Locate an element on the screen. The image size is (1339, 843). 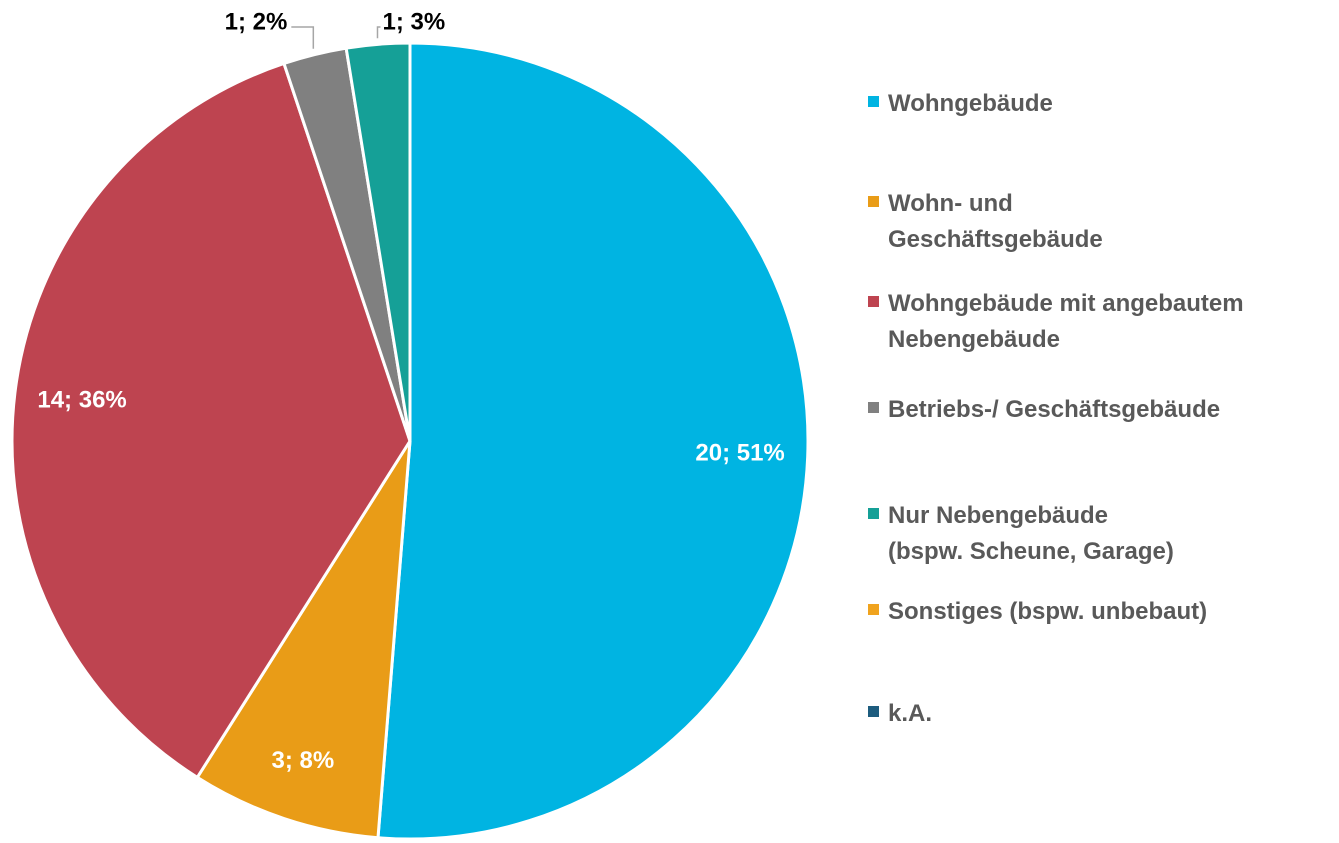
legend-label: Wohn- und Geschäftsgebäude is located at coordinates (995, 221).